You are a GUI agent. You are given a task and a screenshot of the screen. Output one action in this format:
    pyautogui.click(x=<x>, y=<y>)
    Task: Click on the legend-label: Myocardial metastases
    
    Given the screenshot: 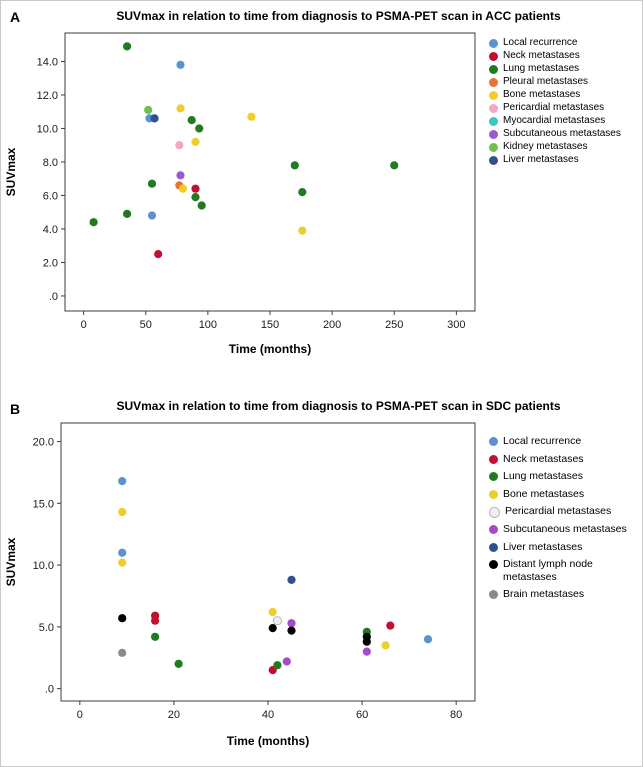 What is the action you would take?
    pyautogui.click(x=554, y=120)
    